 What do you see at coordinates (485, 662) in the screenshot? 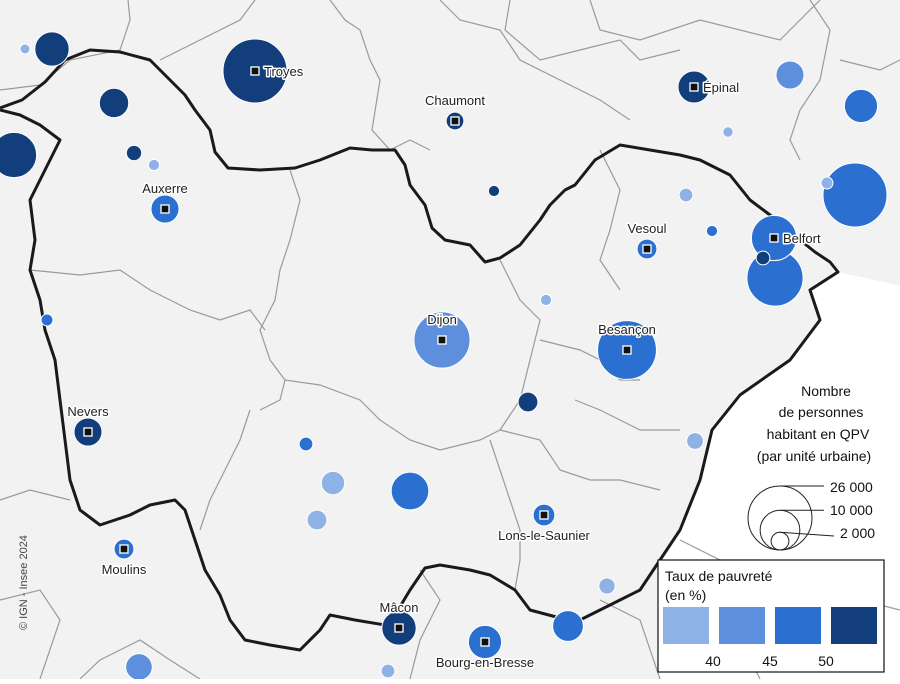
I see `city-label-bourg-en-bresse: Bourg-en-Bresse` at bounding box center [485, 662].